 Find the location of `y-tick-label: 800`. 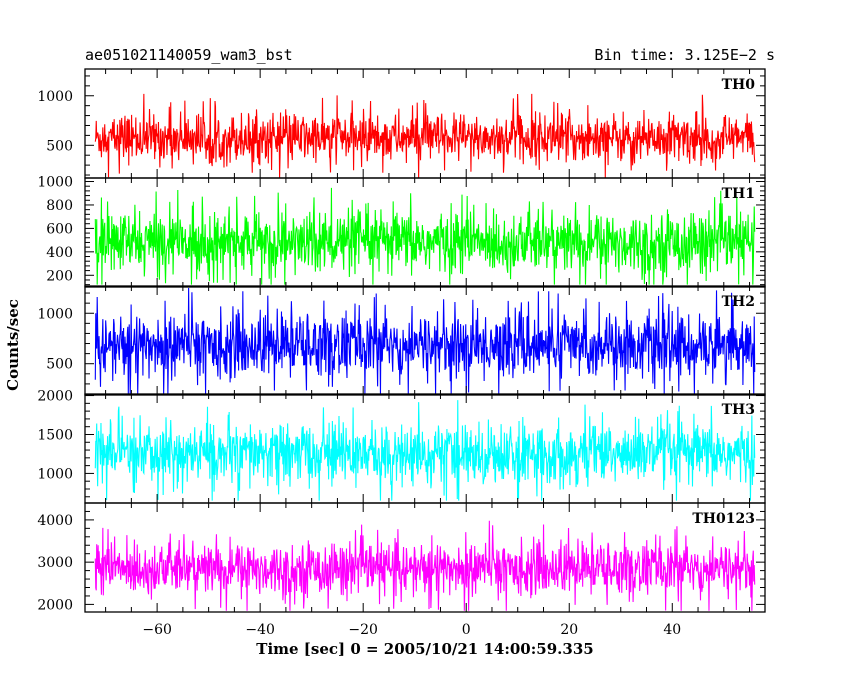

y-tick-label: 800 is located at coordinates (59, 206).